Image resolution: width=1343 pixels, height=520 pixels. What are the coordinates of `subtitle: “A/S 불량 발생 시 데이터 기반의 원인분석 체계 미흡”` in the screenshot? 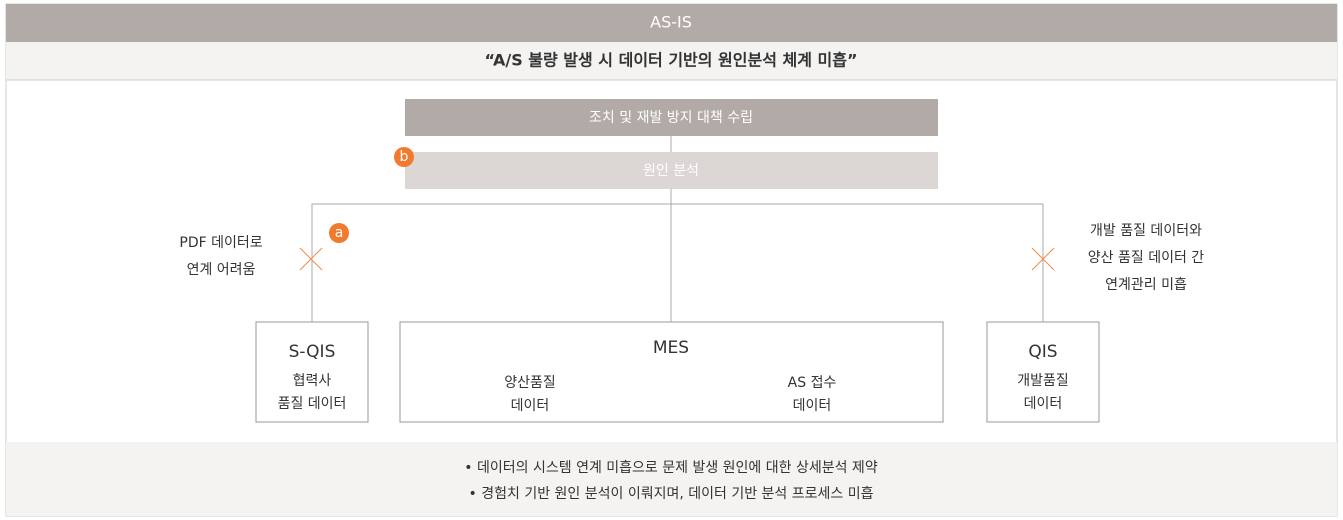 It's located at (671, 60).